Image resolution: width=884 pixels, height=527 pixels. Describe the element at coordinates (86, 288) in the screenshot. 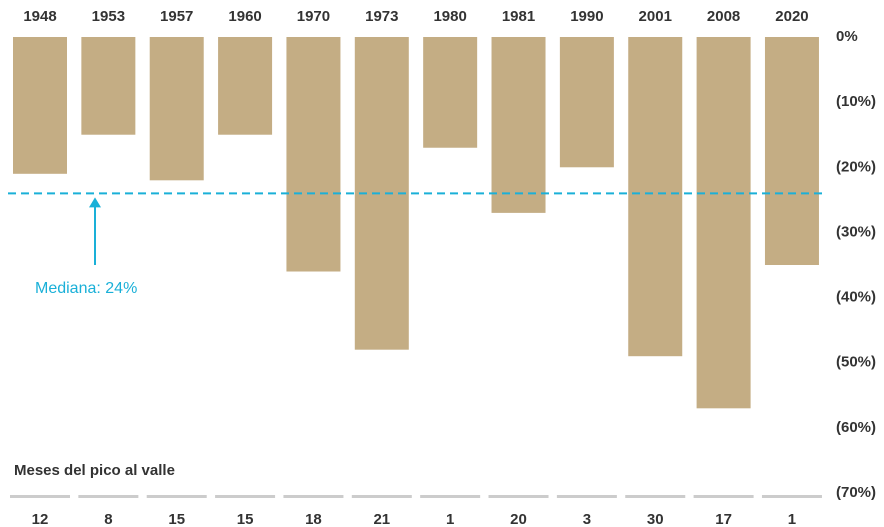

I see `median-label: Mediana: 24%` at that location.